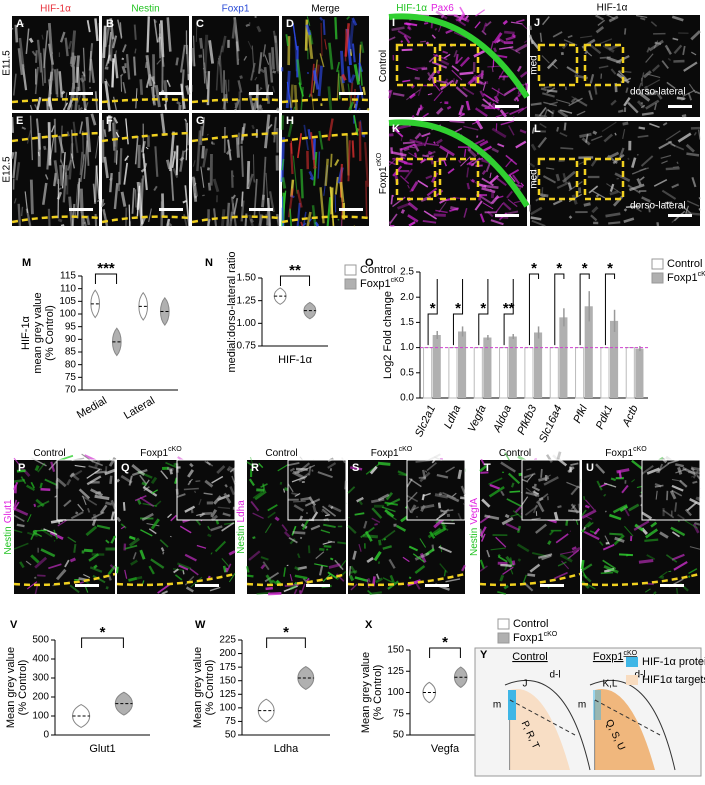 The image size is (705, 785). What do you see at coordinates (139, 408) in the screenshot?
I see `x-tick-label: Lateral` at bounding box center [139, 408].